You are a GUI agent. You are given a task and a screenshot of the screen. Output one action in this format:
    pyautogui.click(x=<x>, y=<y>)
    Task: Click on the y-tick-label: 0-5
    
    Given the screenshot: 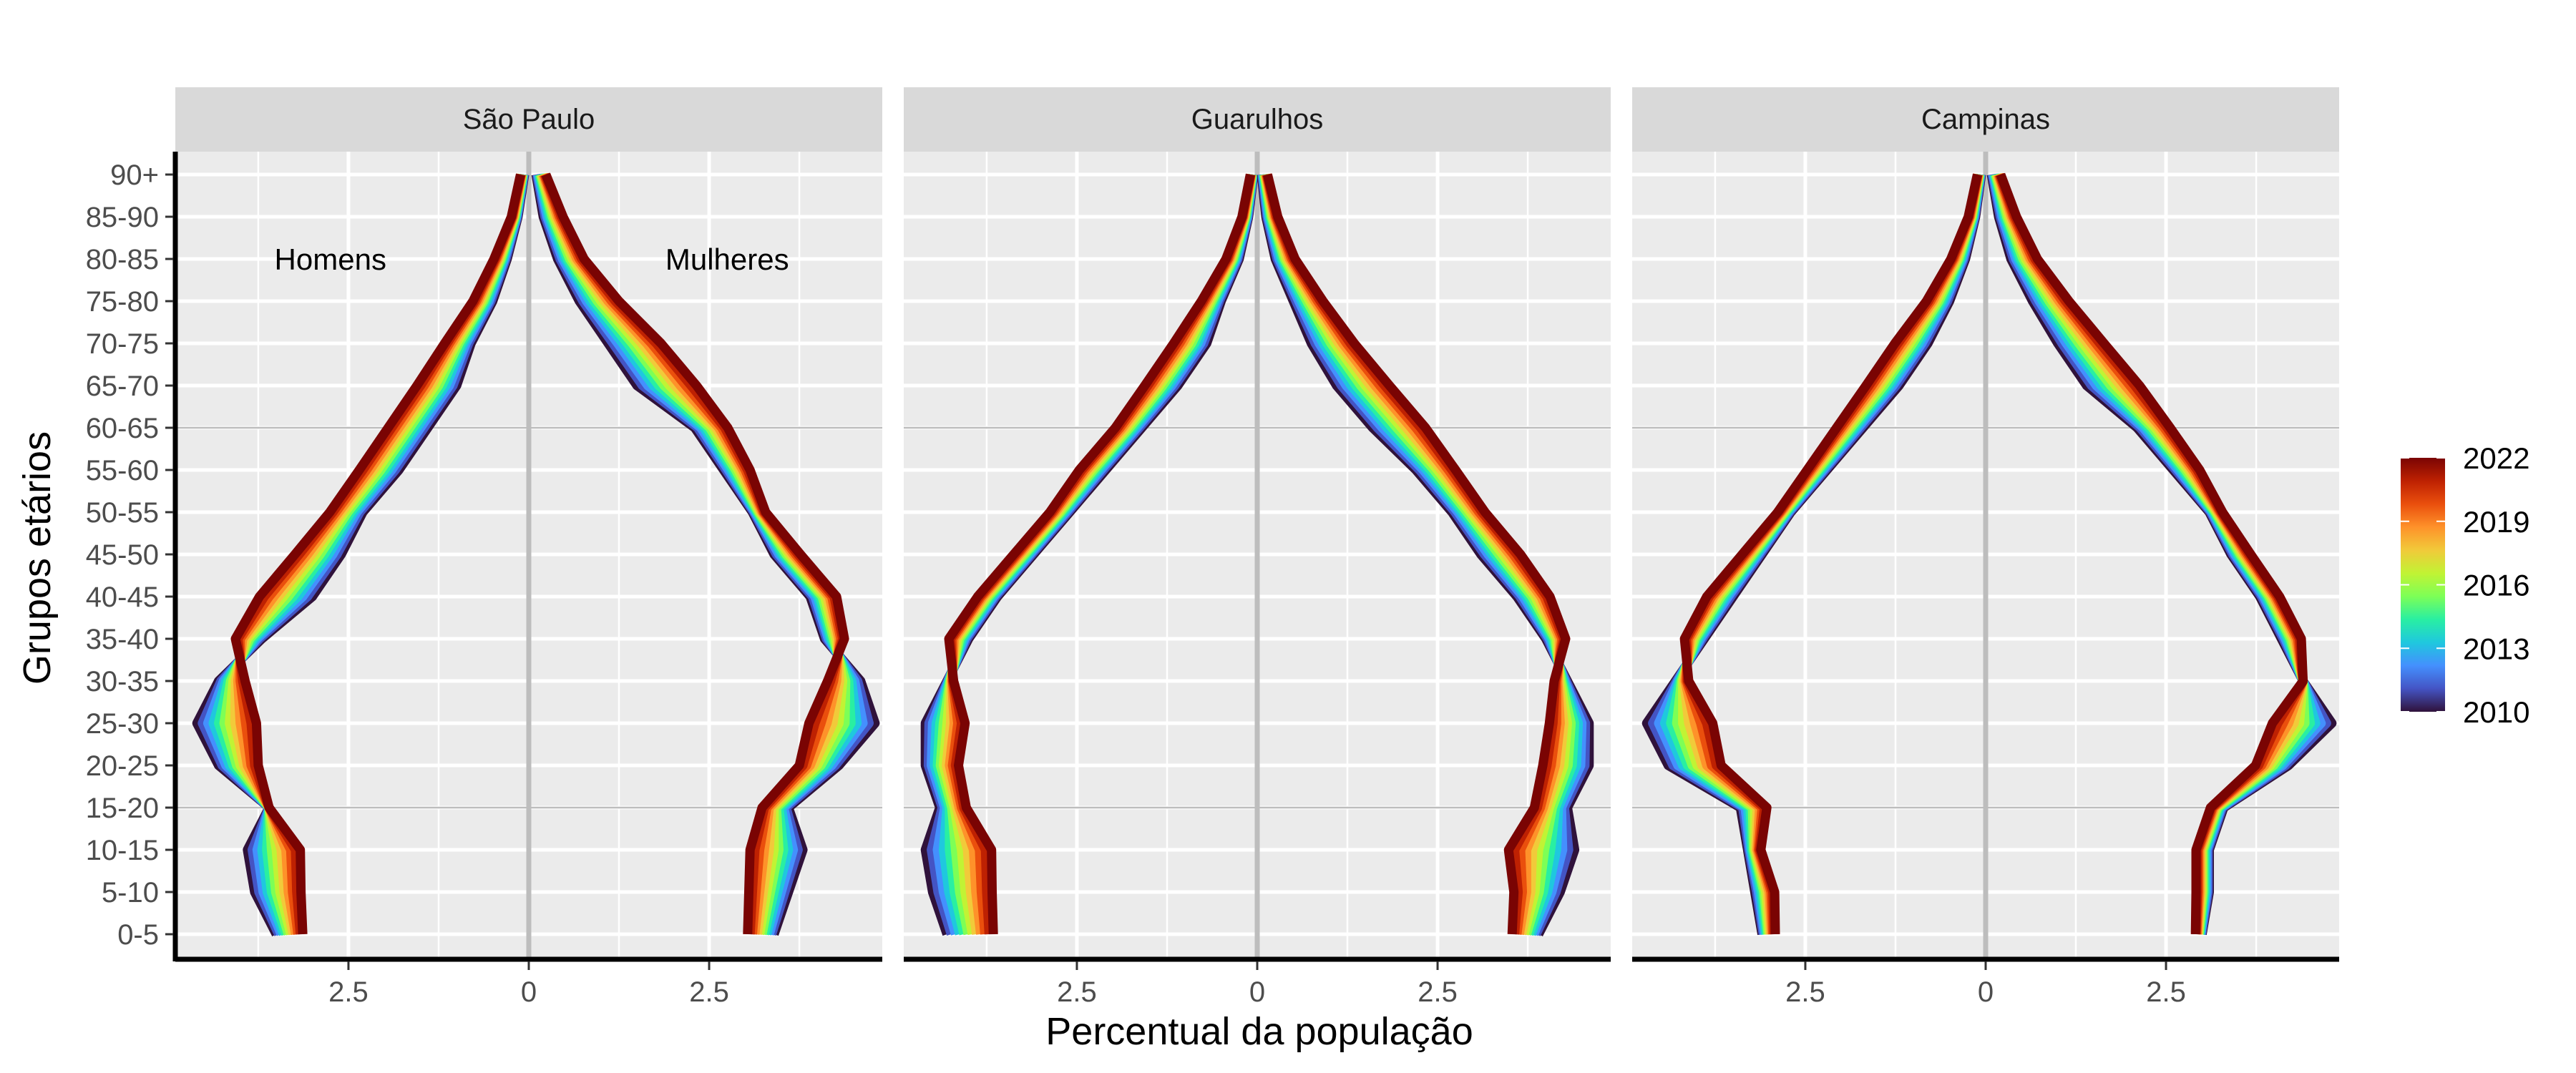 What is the action you would take?
    pyautogui.click(x=138, y=935)
    